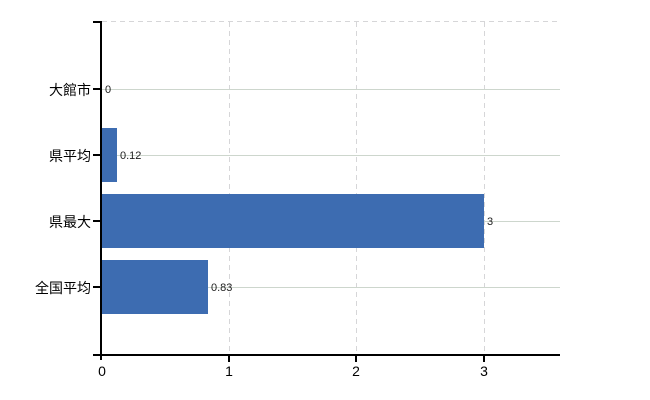  Describe the element at coordinates (484, 371) in the screenshot. I see `x-tick-label: 3` at that location.